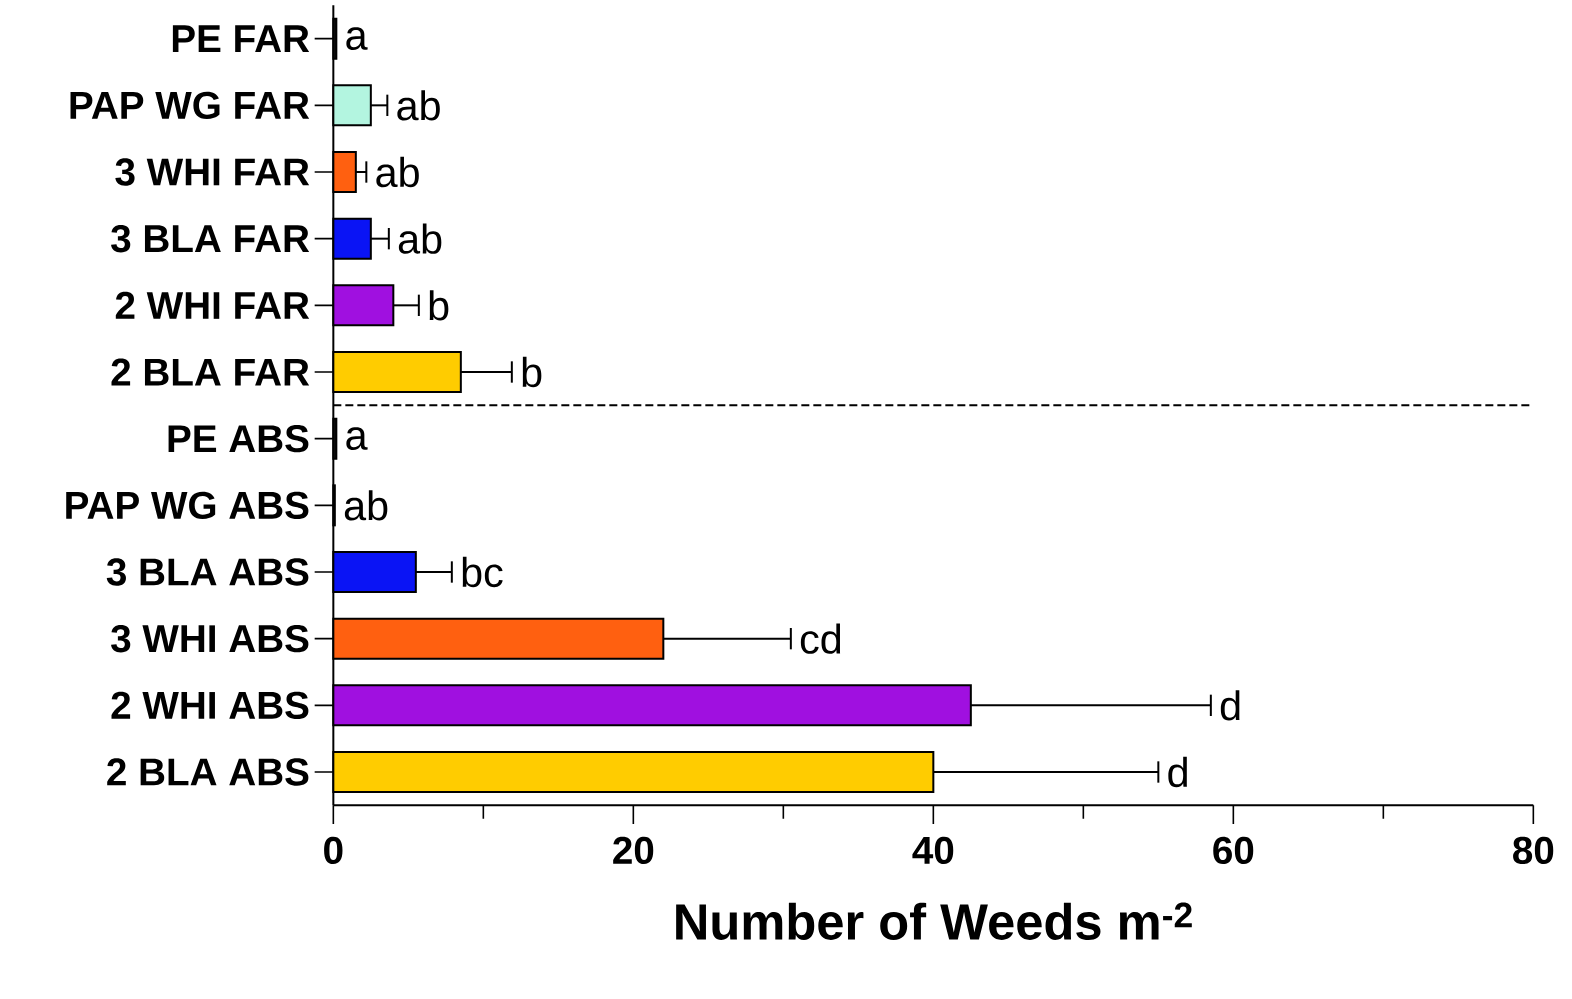 The width and height of the screenshot is (1572, 999). What do you see at coordinates (633, 850) in the screenshot?
I see `x-tick-label: 20` at bounding box center [633, 850].